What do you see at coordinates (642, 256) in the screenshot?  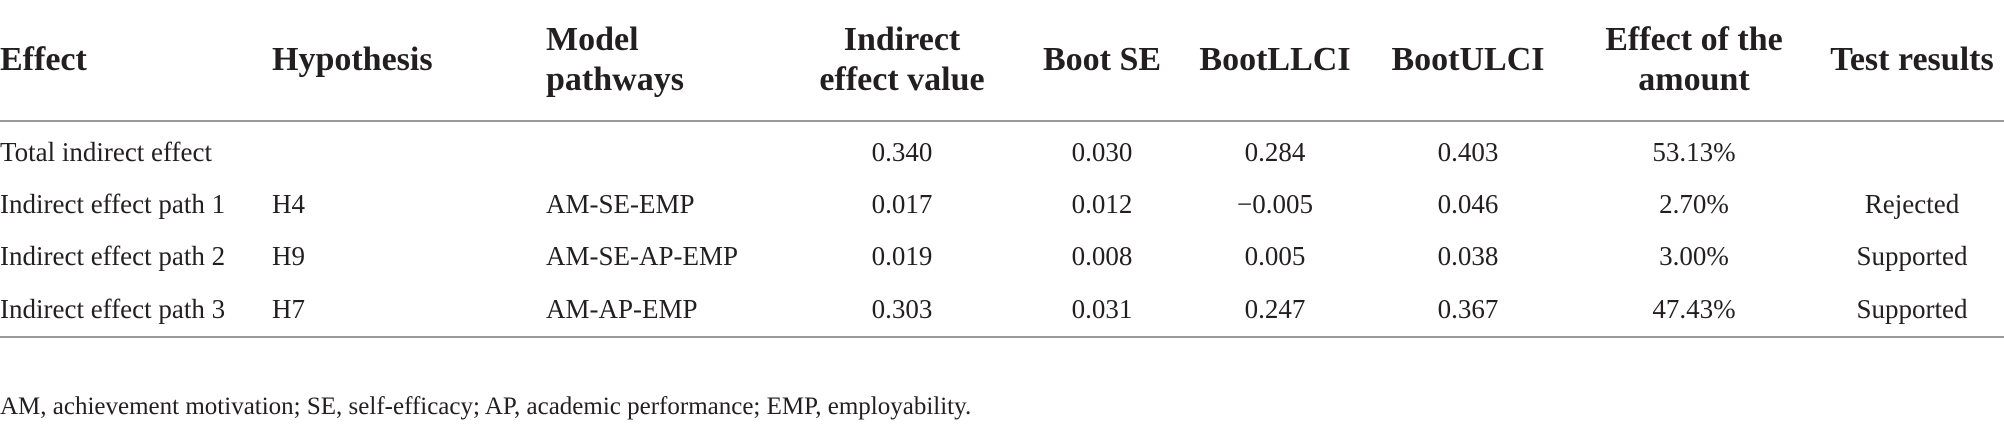 I see `cell-model-pathway: AM-SE-AP-EMP` at bounding box center [642, 256].